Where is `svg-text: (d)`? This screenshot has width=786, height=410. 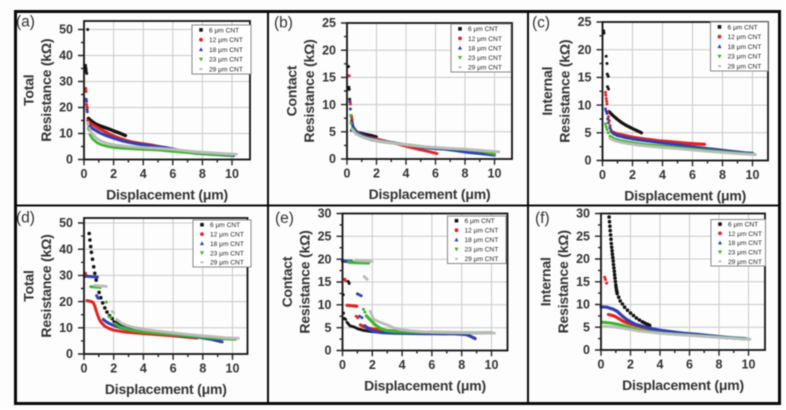
svg-text: (d) is located at coordinates (25, 218).